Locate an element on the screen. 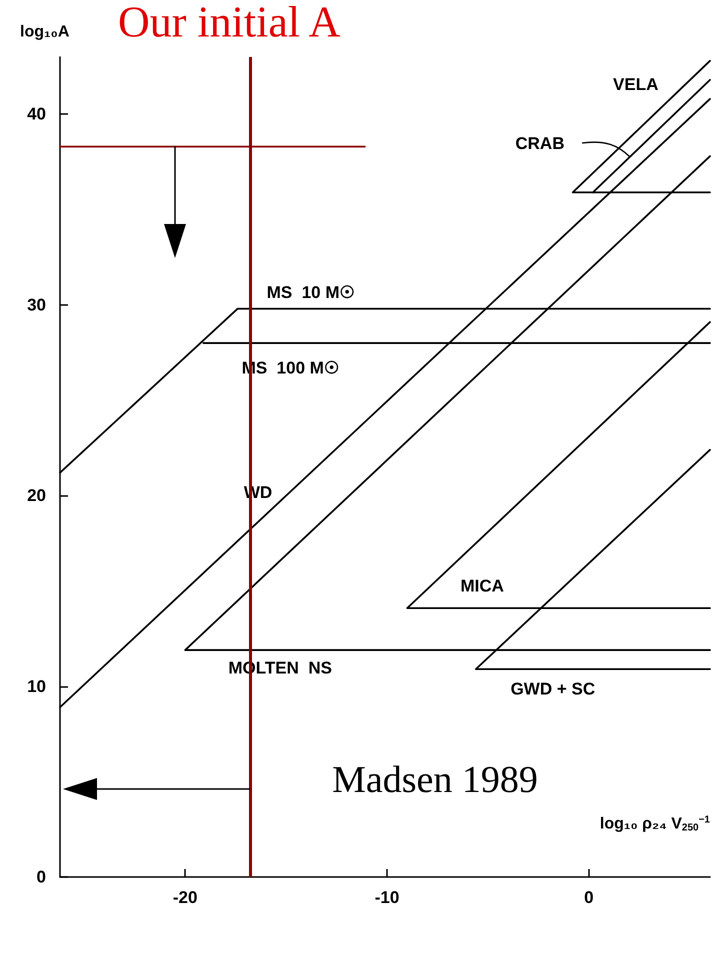 Image resolution: width=720 pixels, height=975 pixels. annotation: Madsen 1989 is located at coordinates (435, 780).